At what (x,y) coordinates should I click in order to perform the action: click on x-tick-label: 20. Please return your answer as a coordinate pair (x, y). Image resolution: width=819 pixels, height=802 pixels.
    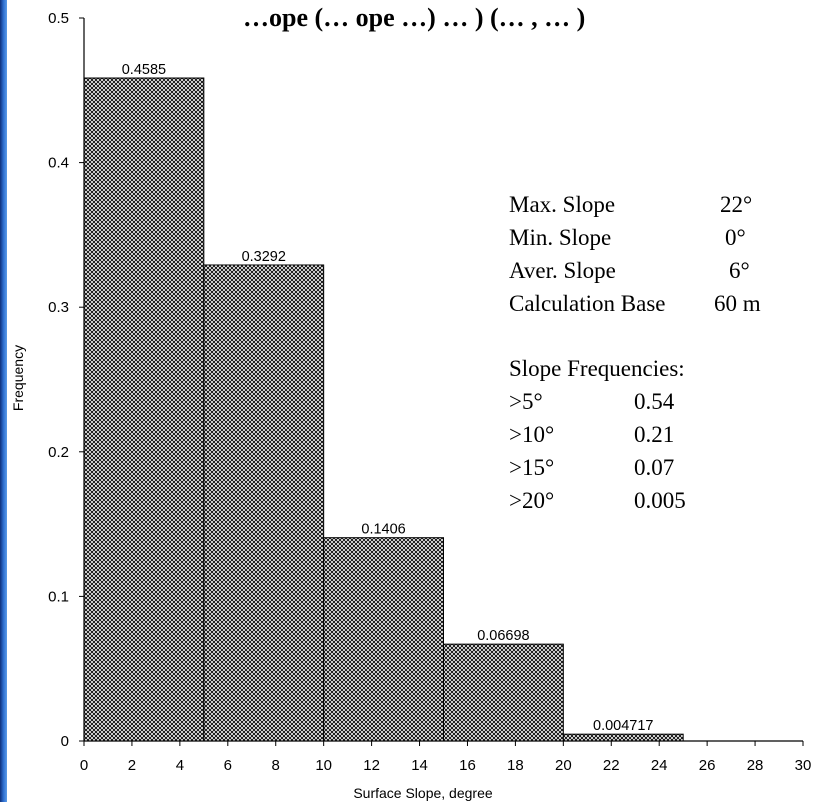
    Looking at the image, I should click on (563, 765).